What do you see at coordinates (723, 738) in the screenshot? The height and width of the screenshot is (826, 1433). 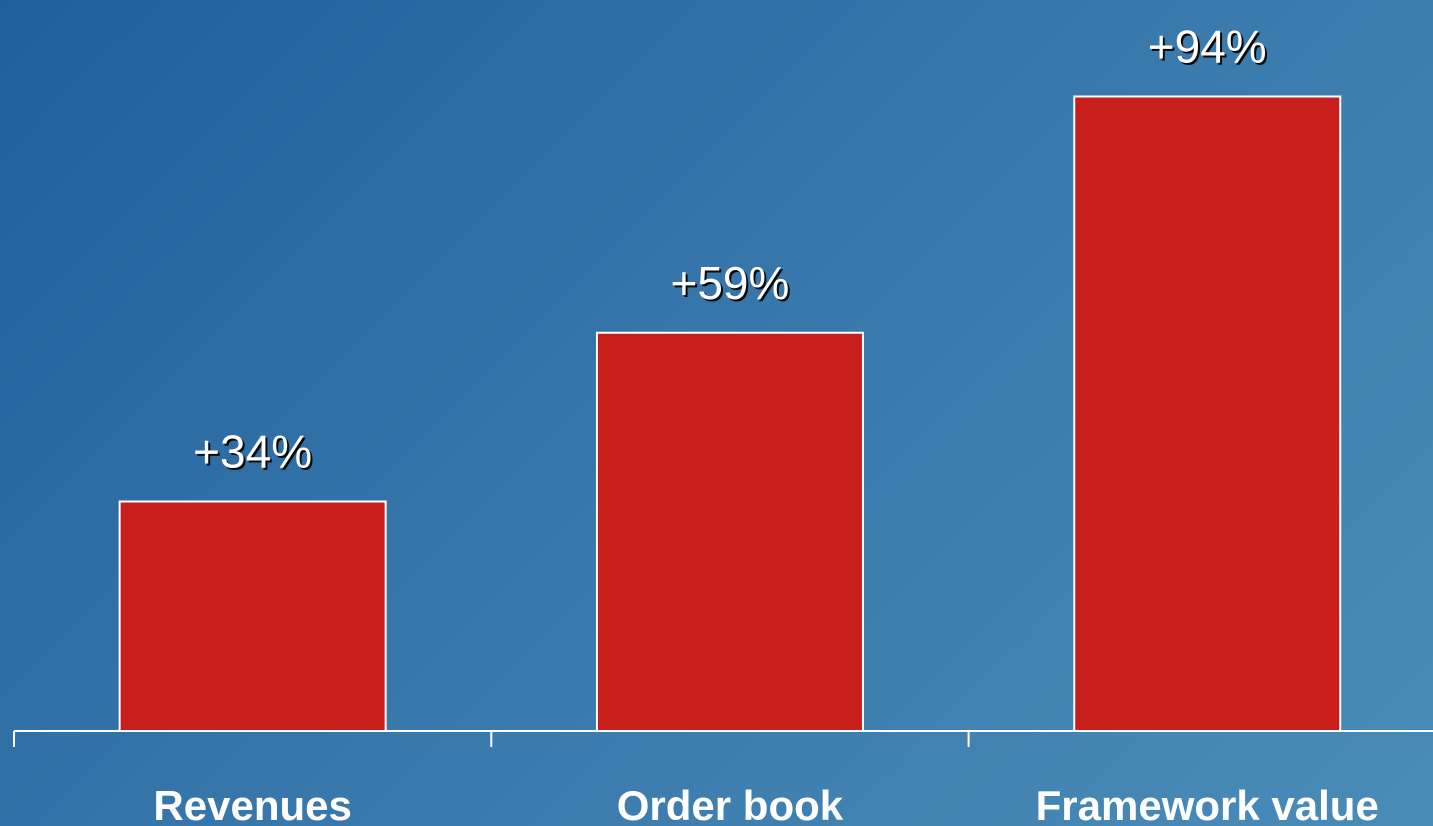 I see `x-axis` at bounding box center [723, 738].